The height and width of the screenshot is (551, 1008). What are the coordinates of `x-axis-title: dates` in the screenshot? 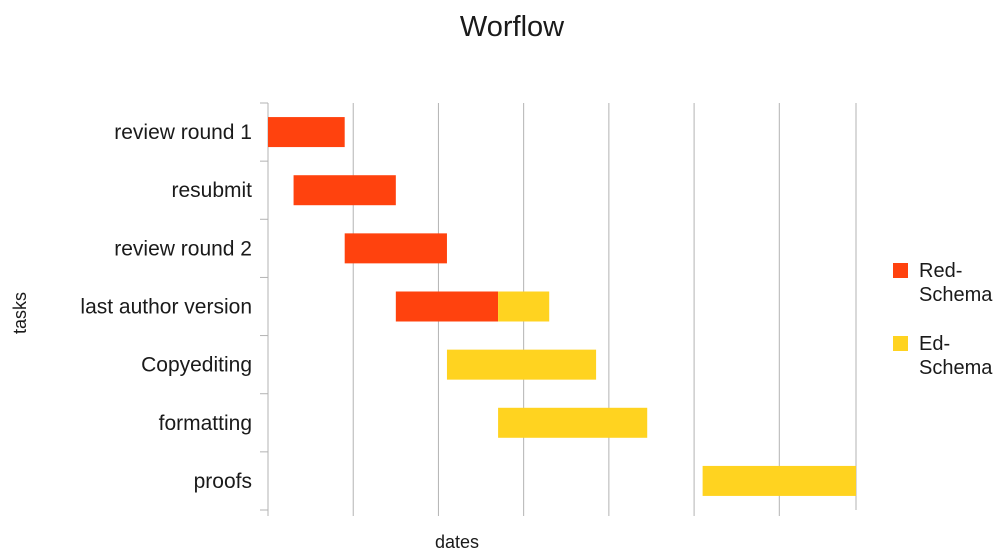 It's located at (457, 541).